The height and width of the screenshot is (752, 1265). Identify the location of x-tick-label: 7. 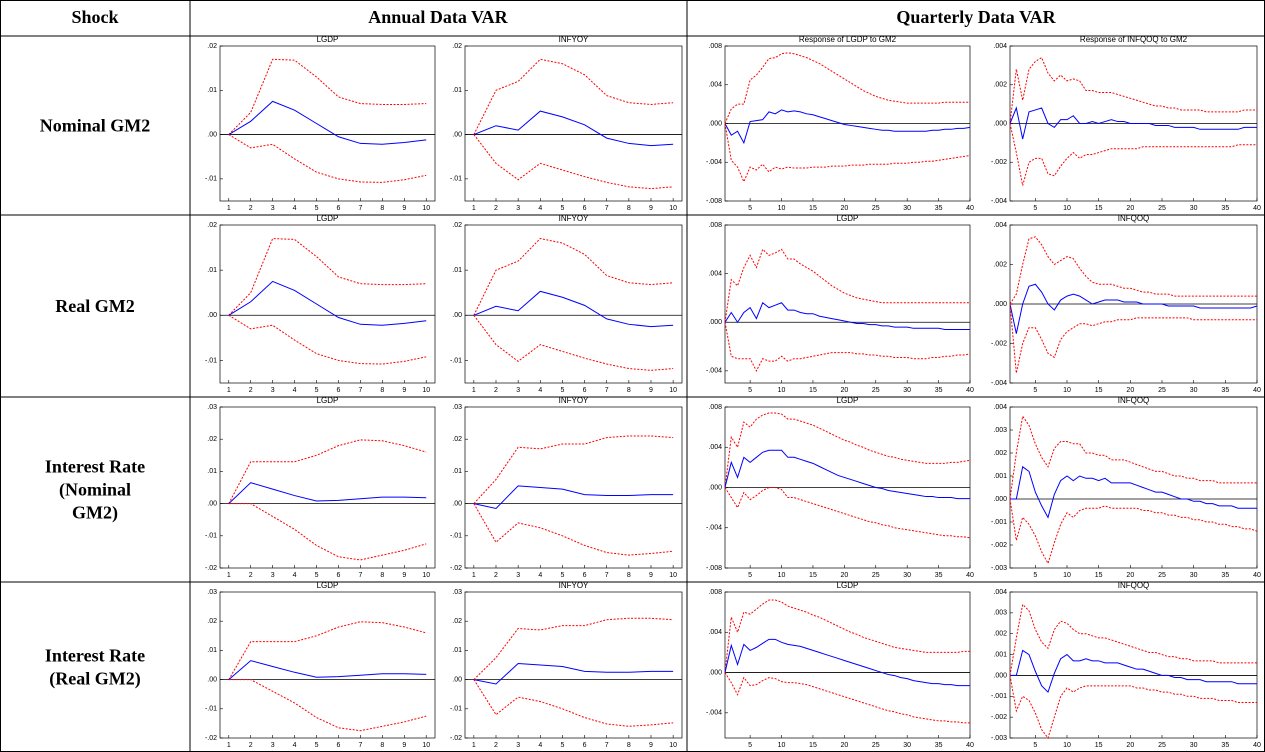
(607, 745).